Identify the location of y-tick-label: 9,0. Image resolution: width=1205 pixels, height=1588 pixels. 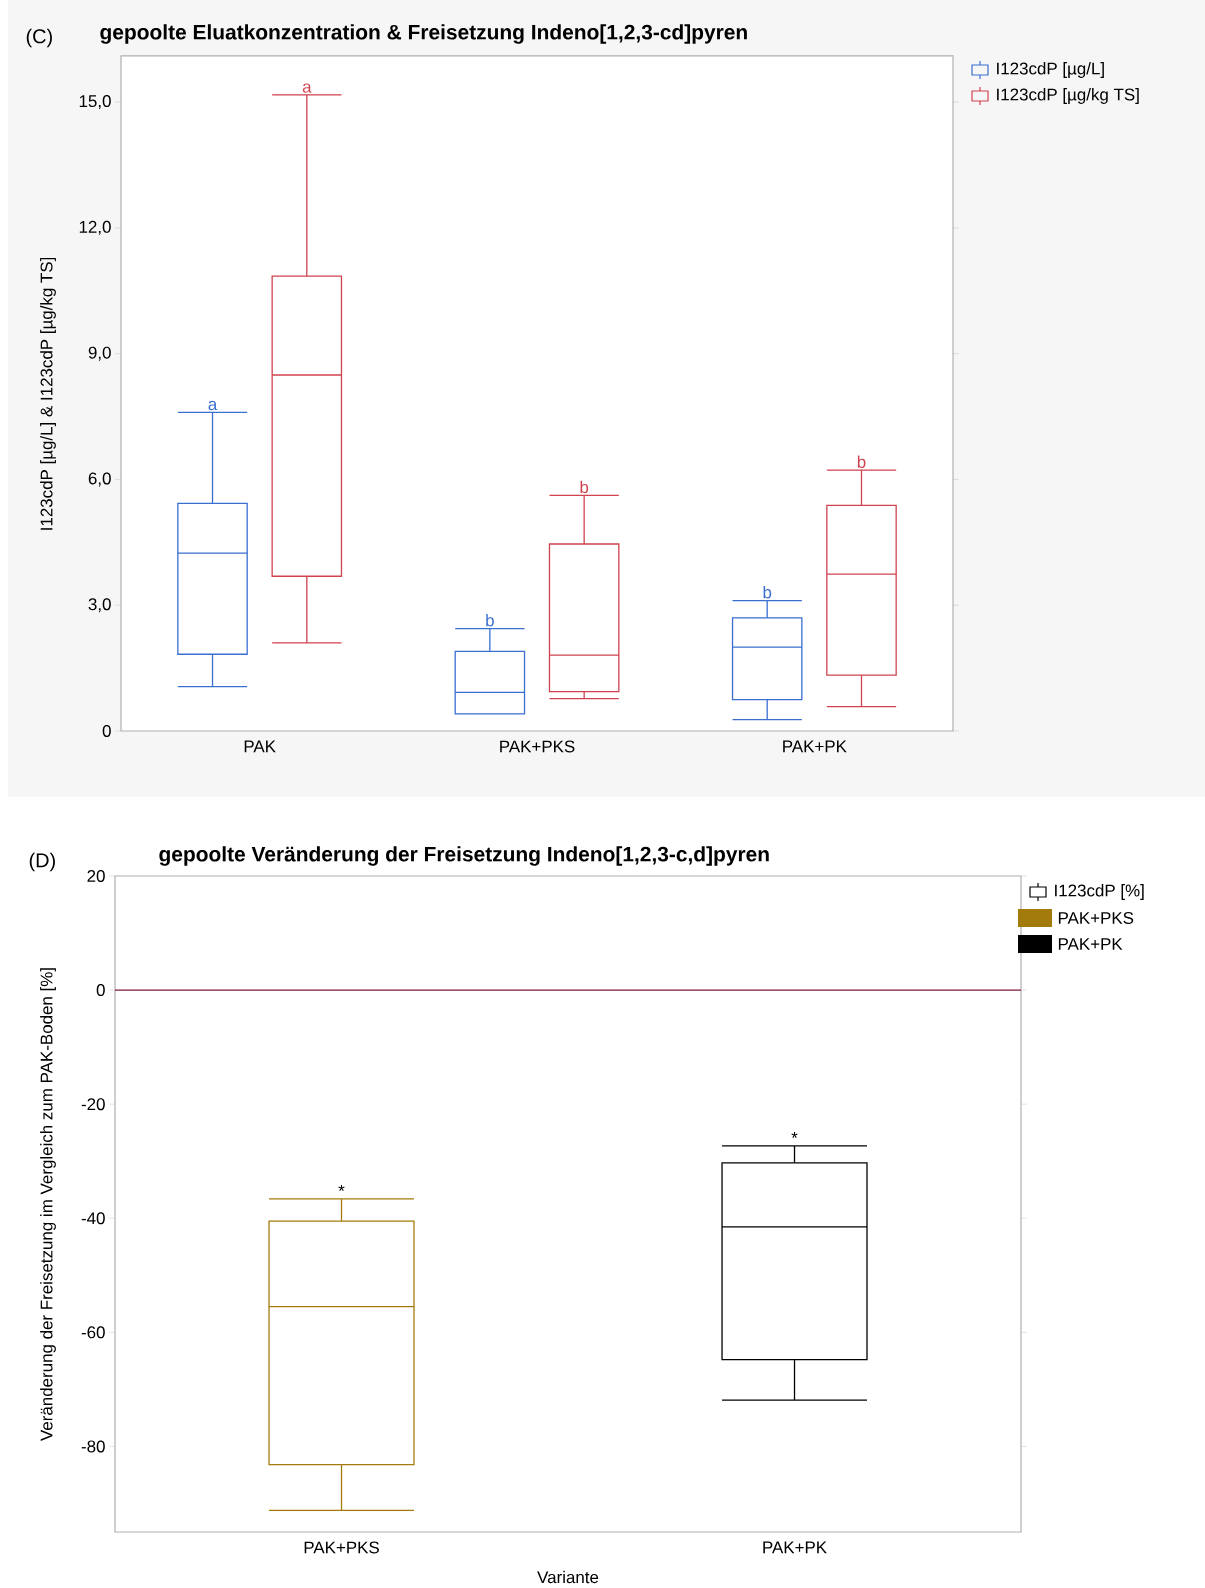
(99, 353).